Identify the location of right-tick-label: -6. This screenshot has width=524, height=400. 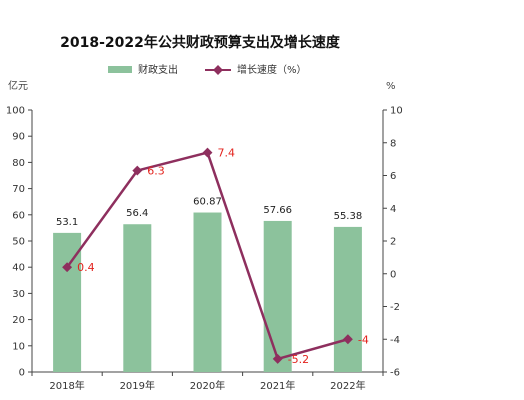
(395, 373).